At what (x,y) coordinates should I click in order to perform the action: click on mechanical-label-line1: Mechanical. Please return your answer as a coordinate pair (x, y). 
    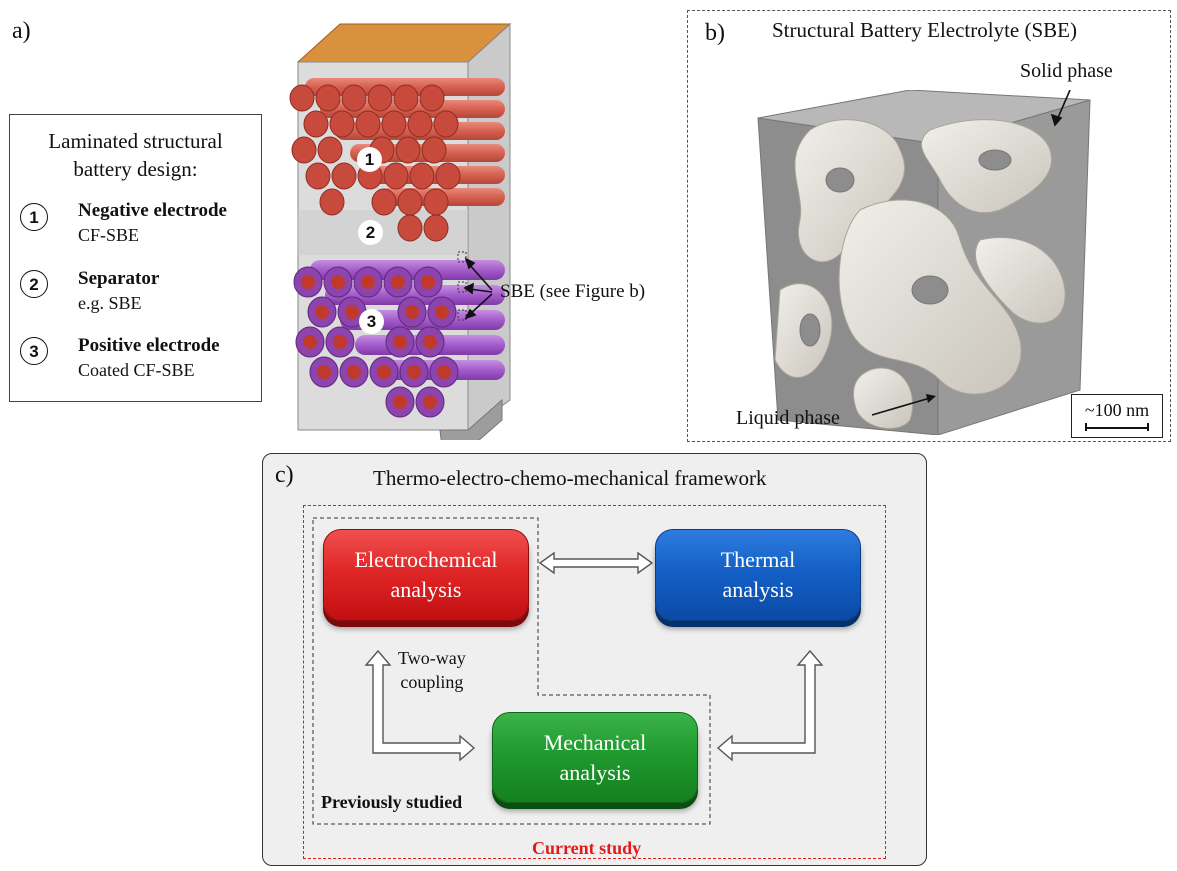
    Looking at the image, I should click on (595, 742).